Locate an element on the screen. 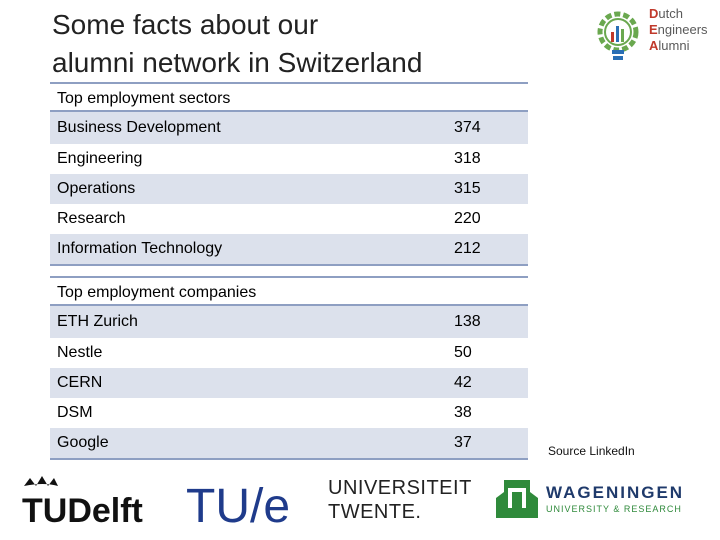 This screenshot has width=720, height=540. tue-wordmark: TU/e is located at coordinates (238, 506).